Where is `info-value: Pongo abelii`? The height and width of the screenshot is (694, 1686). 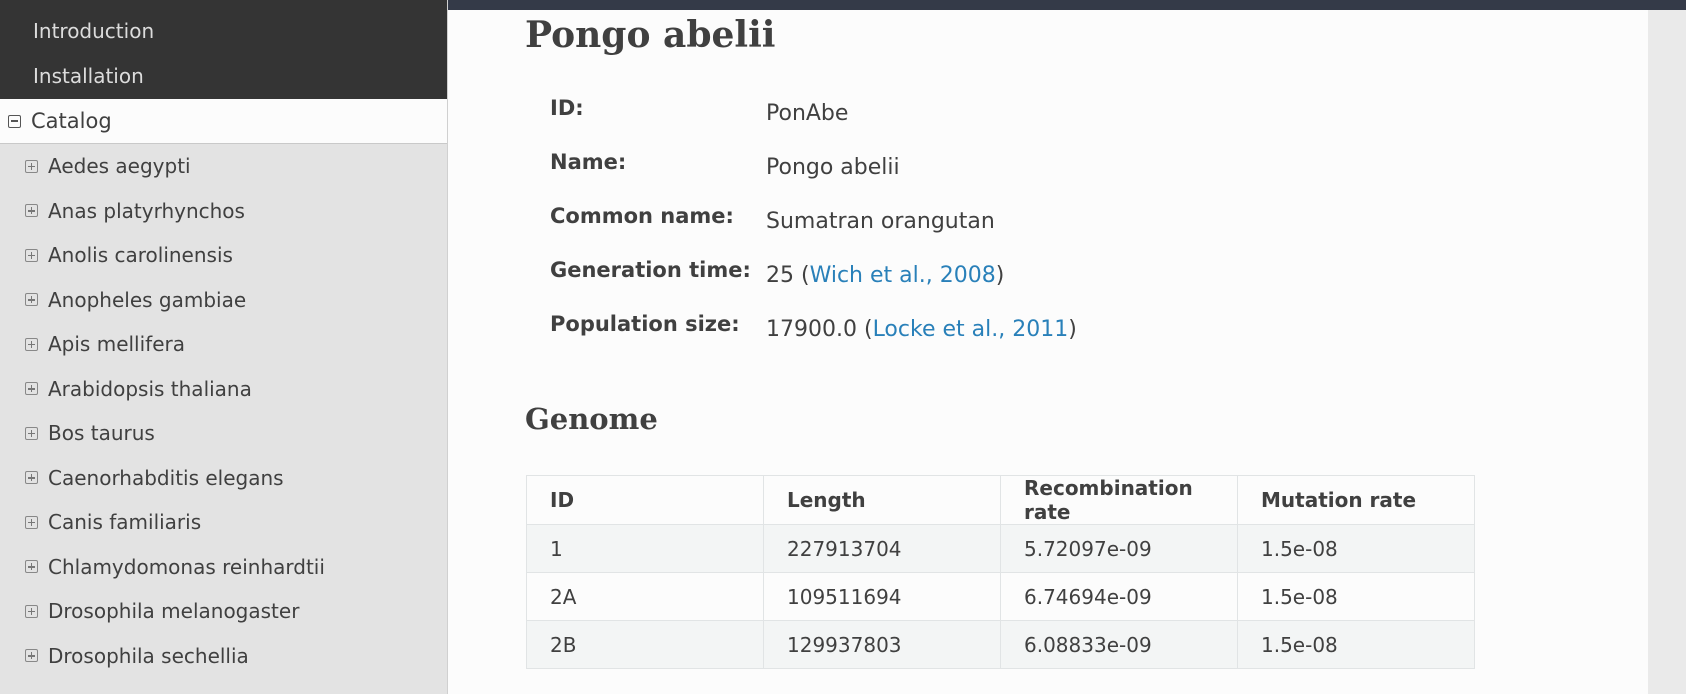 info-value: Pongo abelii is located at coordinates (833, 167).